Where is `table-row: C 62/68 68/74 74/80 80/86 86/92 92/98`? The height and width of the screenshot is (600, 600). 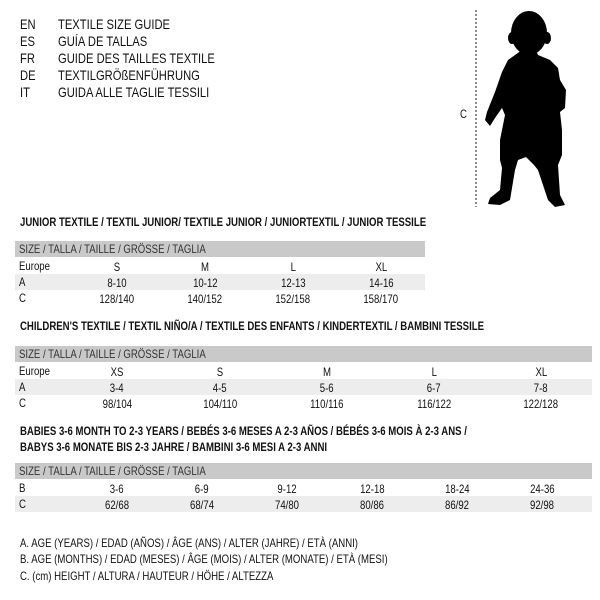 table-row: C 62/68 68/74 74/80 80/86 86/92 92/98 is located at coordinates (303, 504).